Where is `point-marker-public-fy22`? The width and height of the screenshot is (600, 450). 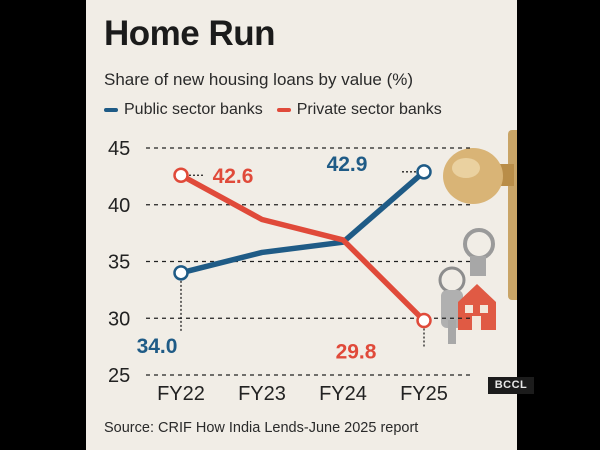
point-marker-public-fy22 is located at coordinates (181, 273).